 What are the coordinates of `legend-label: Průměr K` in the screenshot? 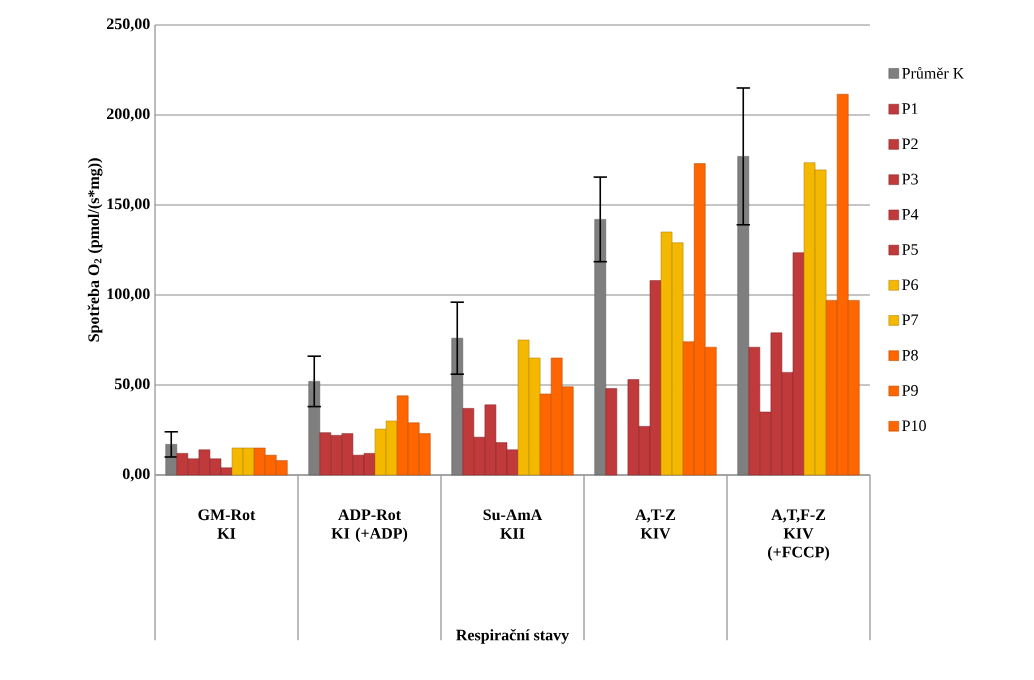 It's located at (933, 73).